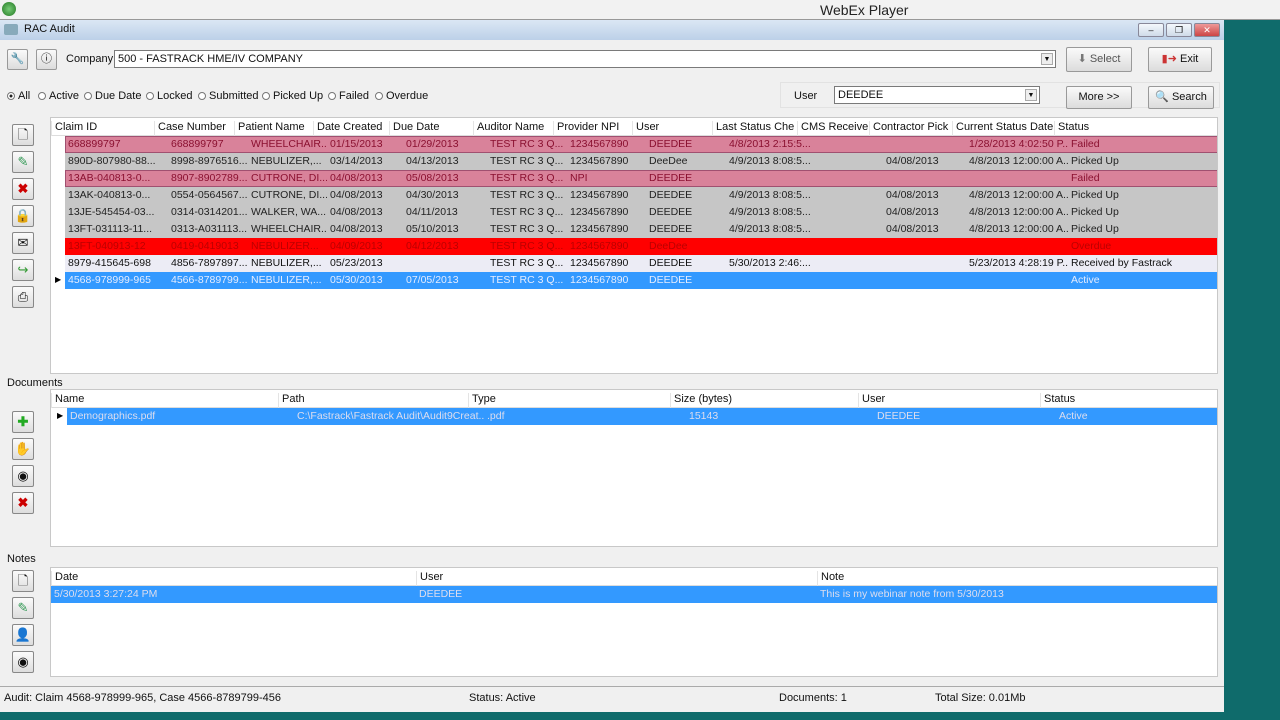 The width and height of the screenshot is (1280, 720). Describe the element at coordinates (908, 128) in the screenshot. I see `column-header-contractor-pick: Contractor Pick` at that location.